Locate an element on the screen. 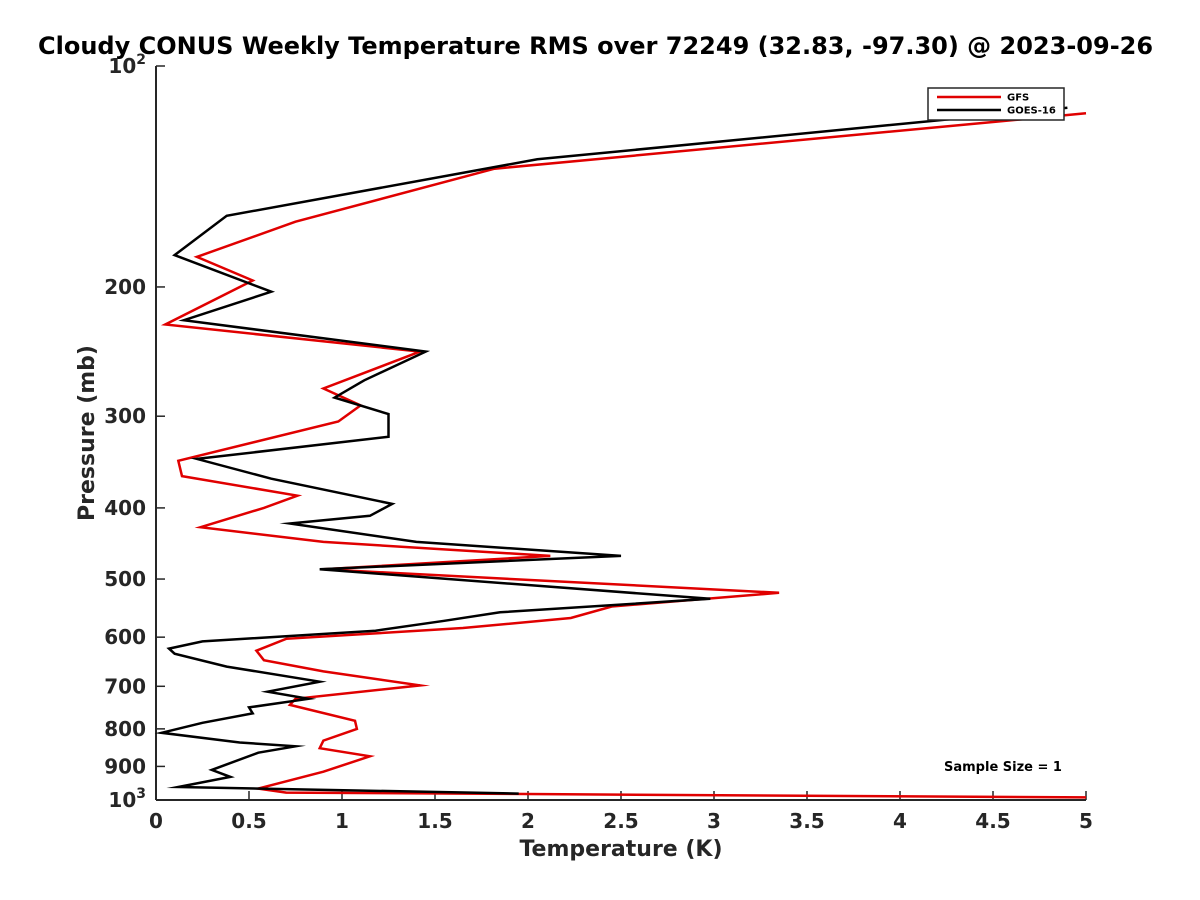 The width and height of the screenshot is (1200, 900). x-tick-label: 2.5 is located at coordinates (620, 821).